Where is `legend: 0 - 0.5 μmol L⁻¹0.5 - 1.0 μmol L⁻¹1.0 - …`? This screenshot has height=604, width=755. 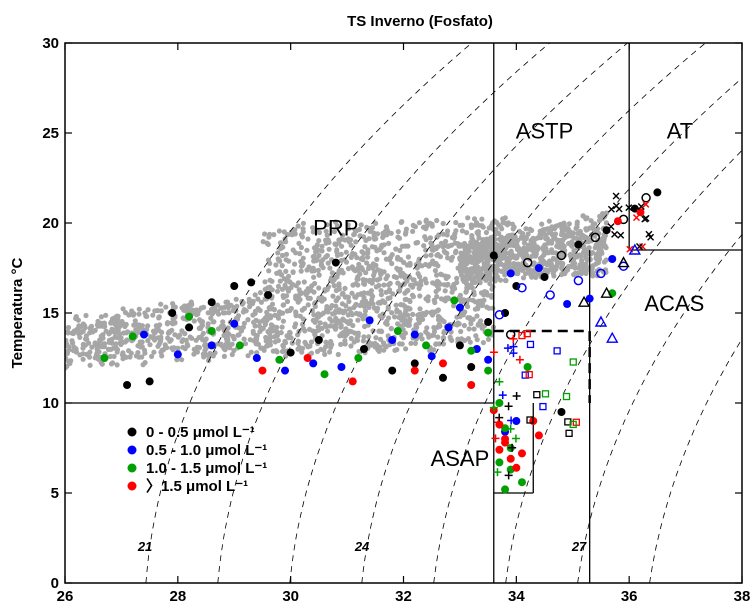
legend: 0 - 0.5 μmol L⁻¹0.5 - 1.0 μmol L⁻¹1.0 - … is located at coordinates (197, 459).